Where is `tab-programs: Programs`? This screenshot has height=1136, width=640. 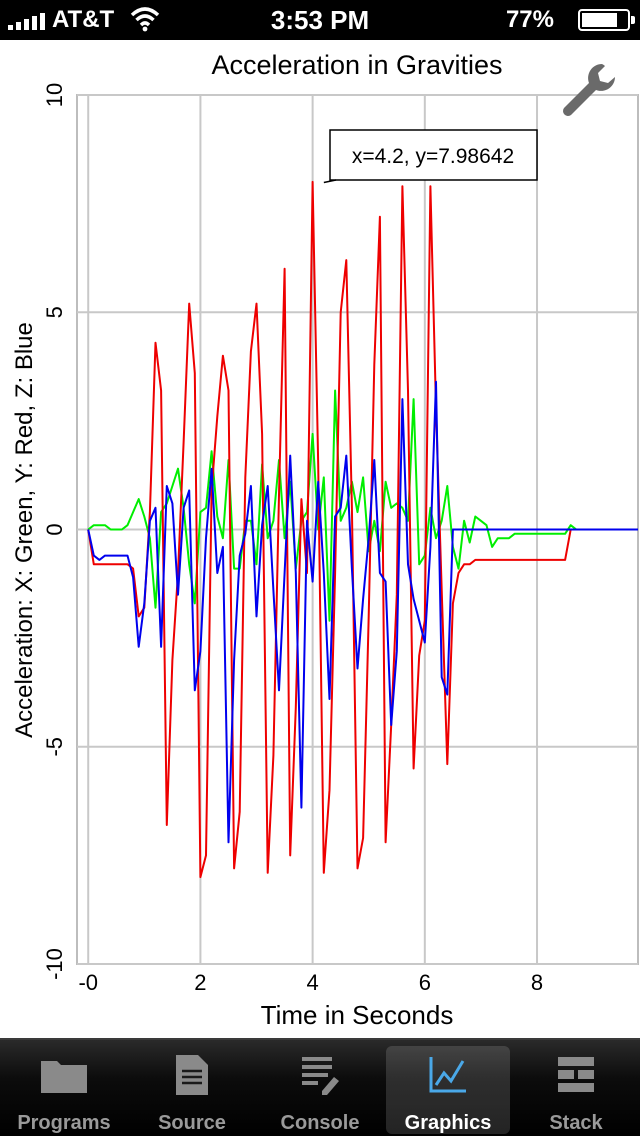 tab-programs: Programs is located at coordinates (64, 1088).